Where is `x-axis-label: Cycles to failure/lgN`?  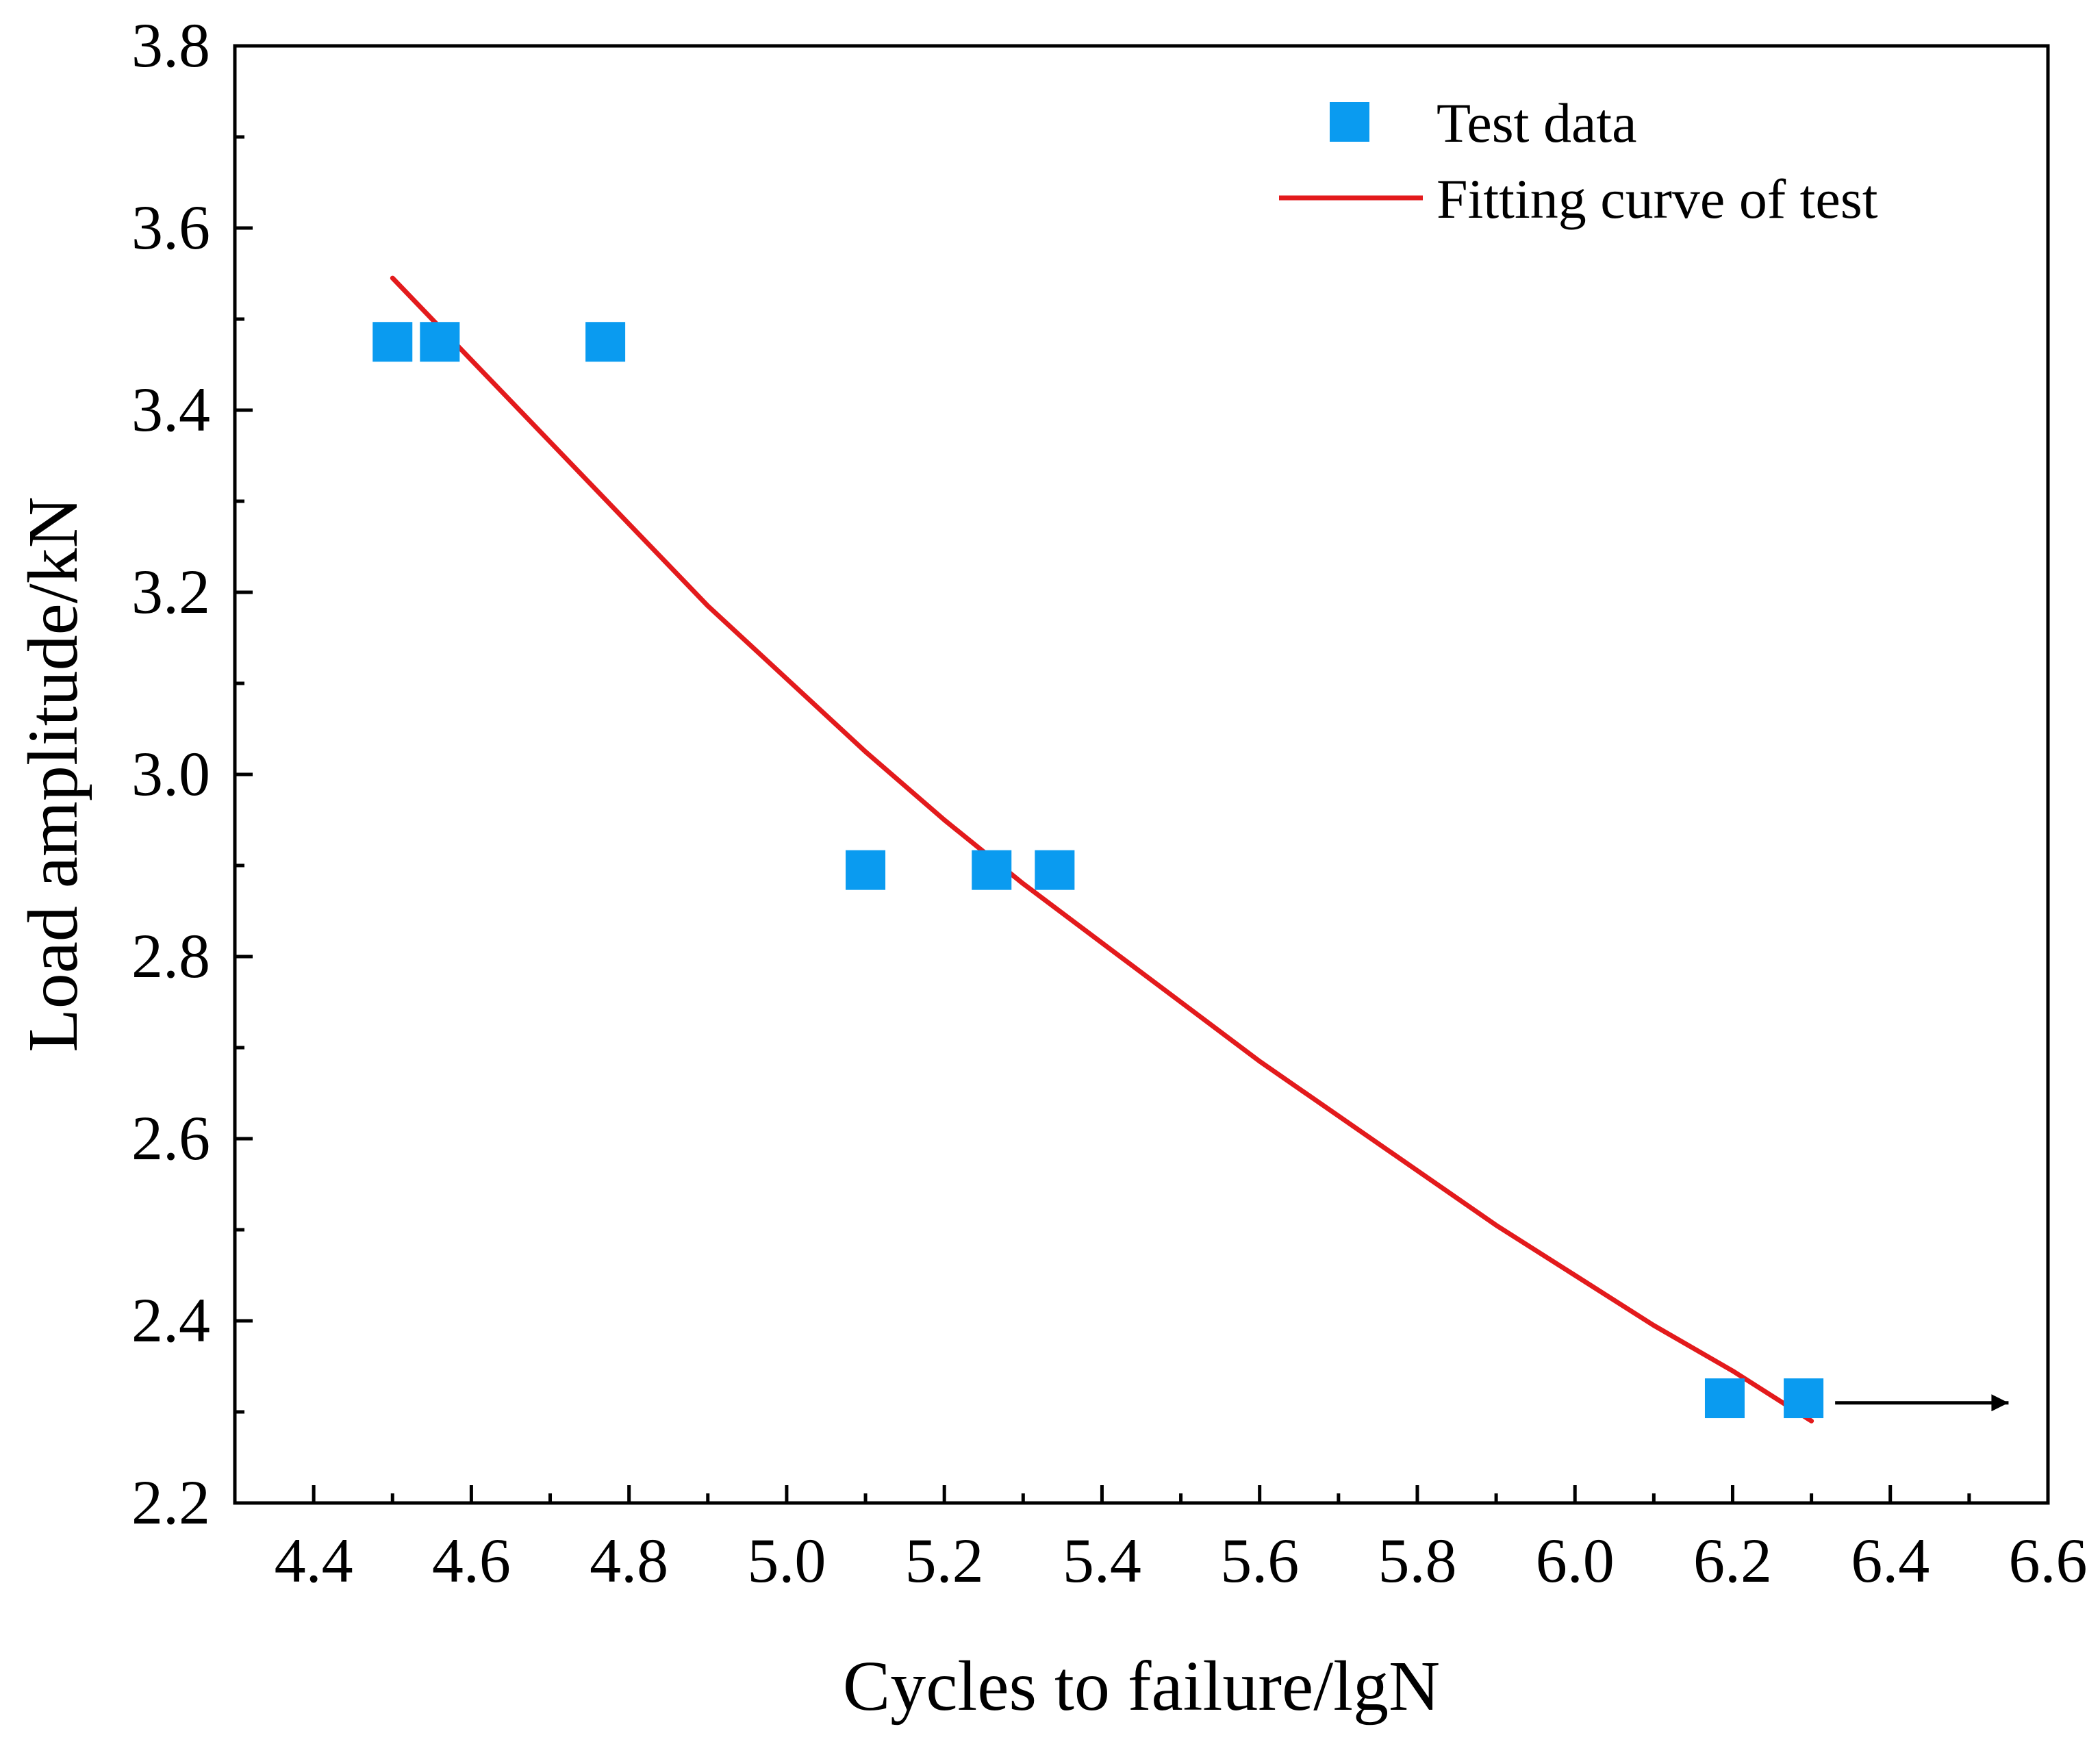
x-axis-label: Cycles to failure/lgN is located at coordinates (1141, 1686).